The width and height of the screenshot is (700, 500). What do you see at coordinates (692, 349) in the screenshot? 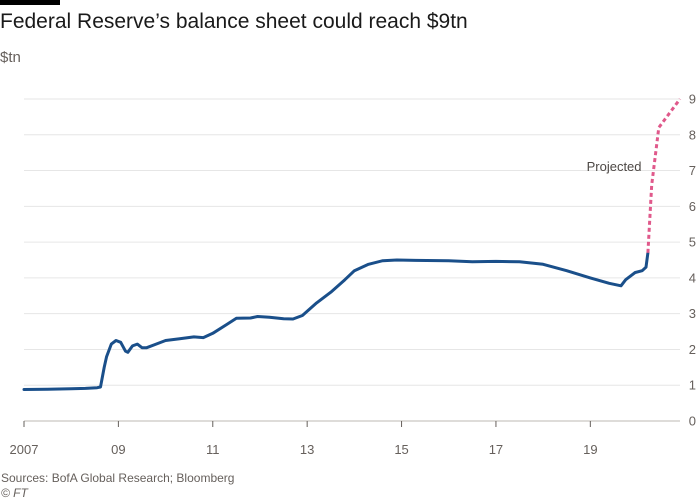
I see `y-tick-label-2: 2` at bounding box center [692, 349].